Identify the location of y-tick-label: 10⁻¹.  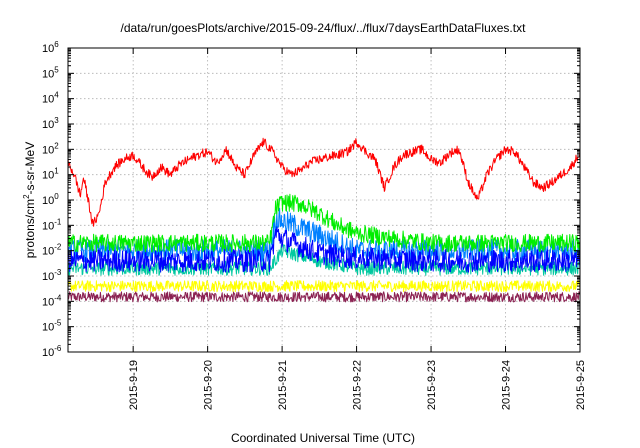
(52, 224).